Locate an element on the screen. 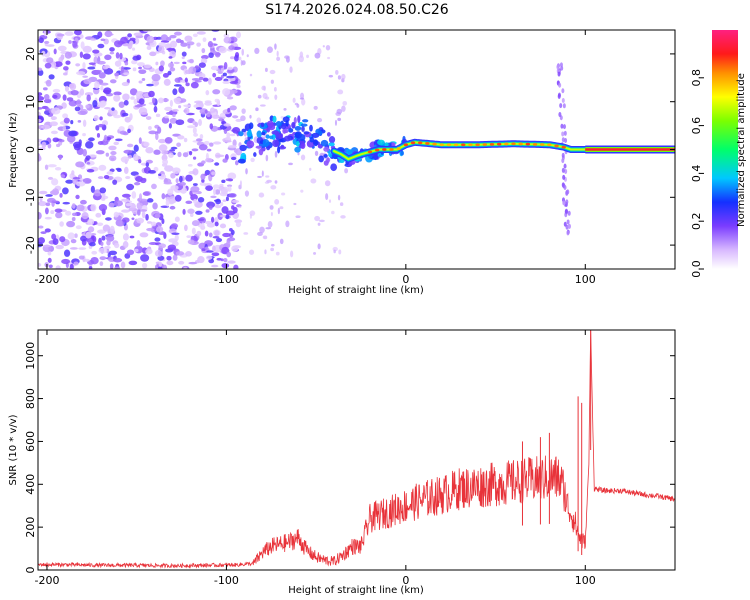 This screenshot has width=750, height=600. x-tick-label: 100 is located at coordinates (585, 580).